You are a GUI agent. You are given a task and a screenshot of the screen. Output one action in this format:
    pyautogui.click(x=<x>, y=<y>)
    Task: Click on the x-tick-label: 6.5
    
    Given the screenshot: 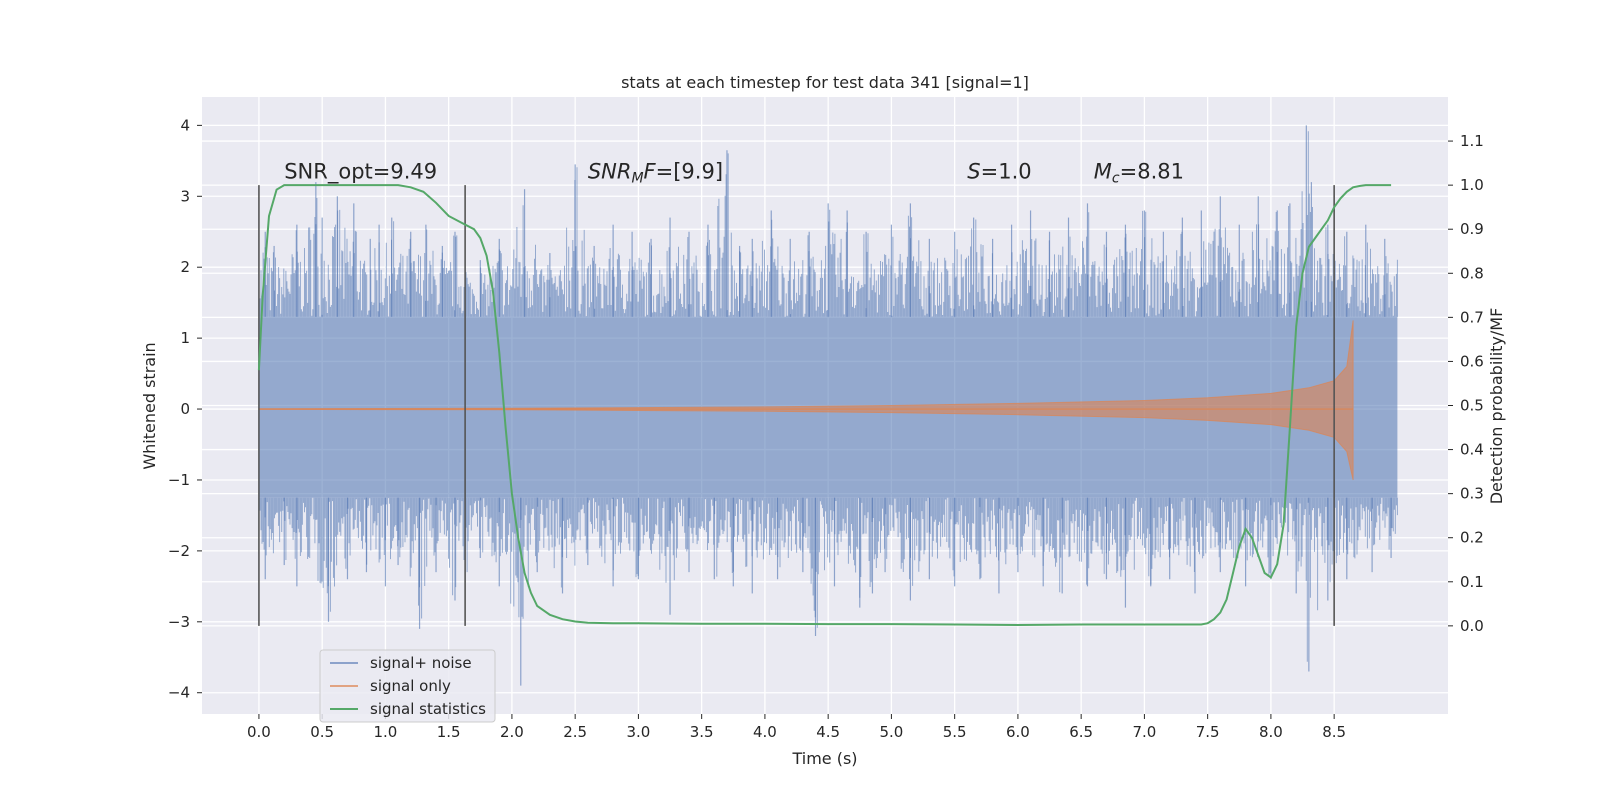 What is the action you would take?
    pyautogui.click(x=1081, y=732)
    